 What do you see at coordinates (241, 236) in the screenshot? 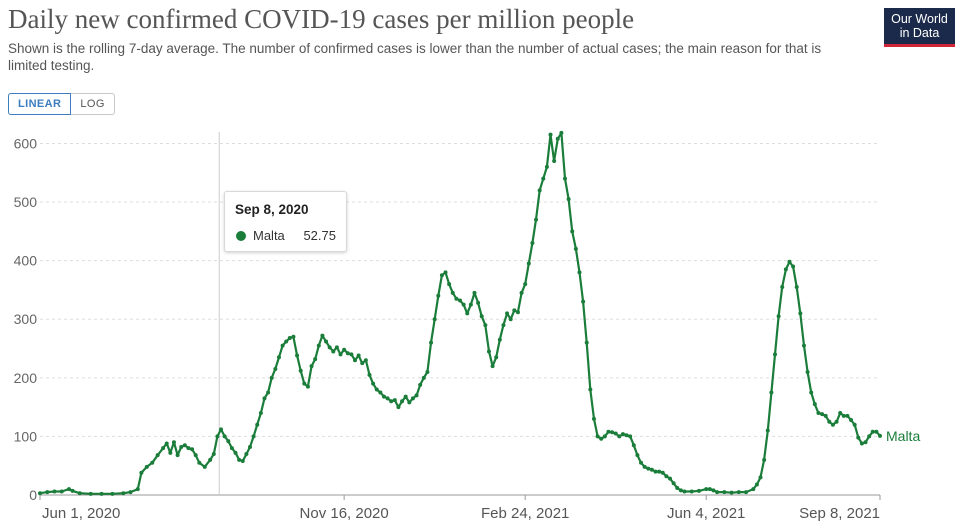
I see `tooltip-series-dot` at bounding box center [241, 236].